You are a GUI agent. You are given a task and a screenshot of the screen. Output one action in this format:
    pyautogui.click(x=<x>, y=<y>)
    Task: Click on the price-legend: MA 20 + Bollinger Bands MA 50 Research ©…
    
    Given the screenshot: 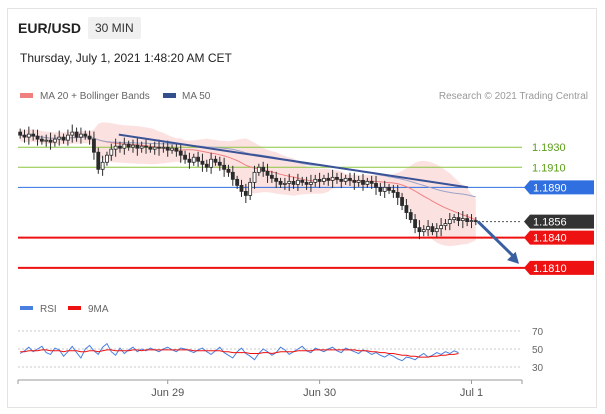 What is the action you would take?
    pyautogui.click(x=304, y=96)
    